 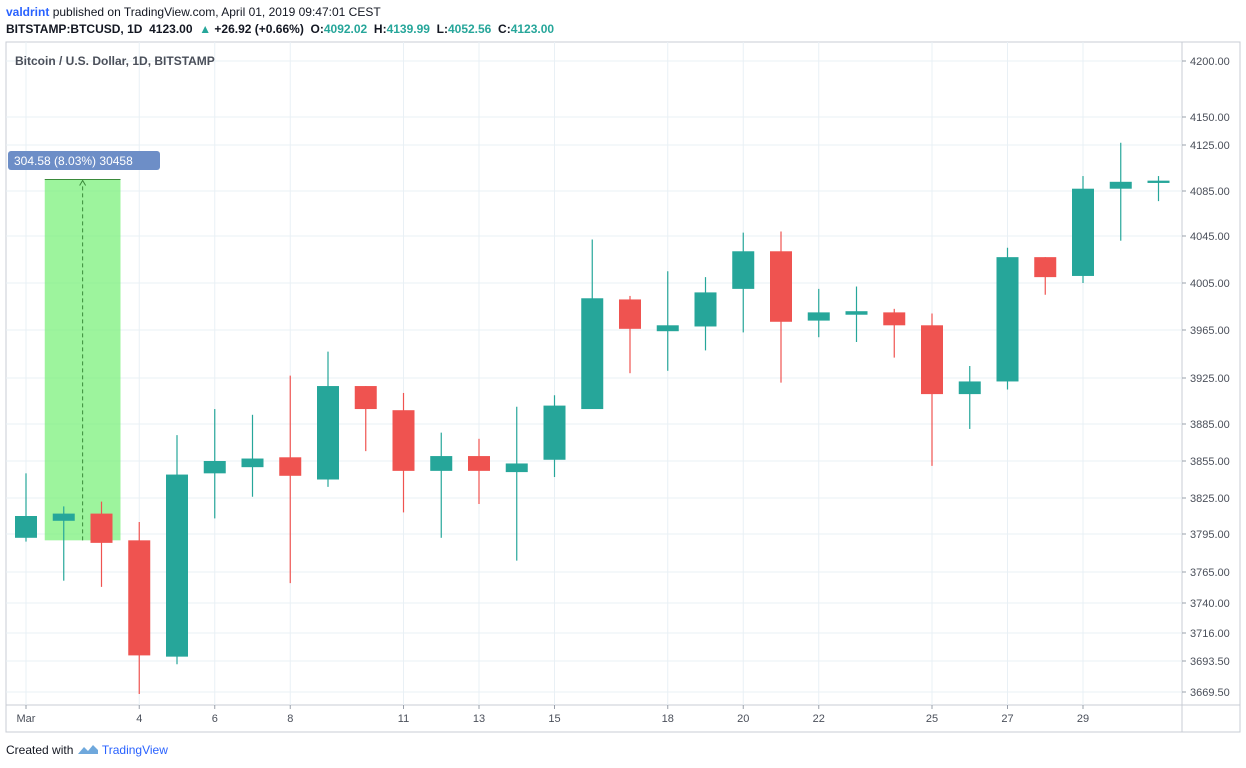 What do you see at coordinates (1007, 719) in the screenshot?
I see `time-tick-label: 27` at bounding box center [1007, 719].